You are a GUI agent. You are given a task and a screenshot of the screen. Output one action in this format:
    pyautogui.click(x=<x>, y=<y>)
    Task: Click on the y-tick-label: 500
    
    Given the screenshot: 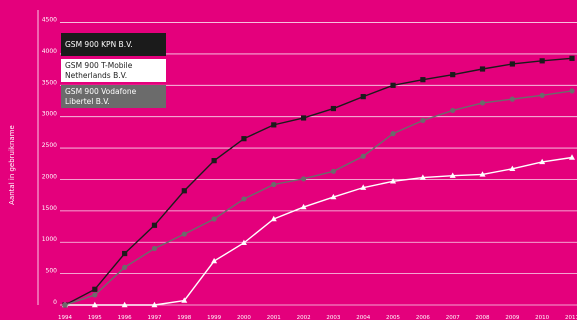 What is the action you would take?
    pyautogui.click(x=52, y=271)
    